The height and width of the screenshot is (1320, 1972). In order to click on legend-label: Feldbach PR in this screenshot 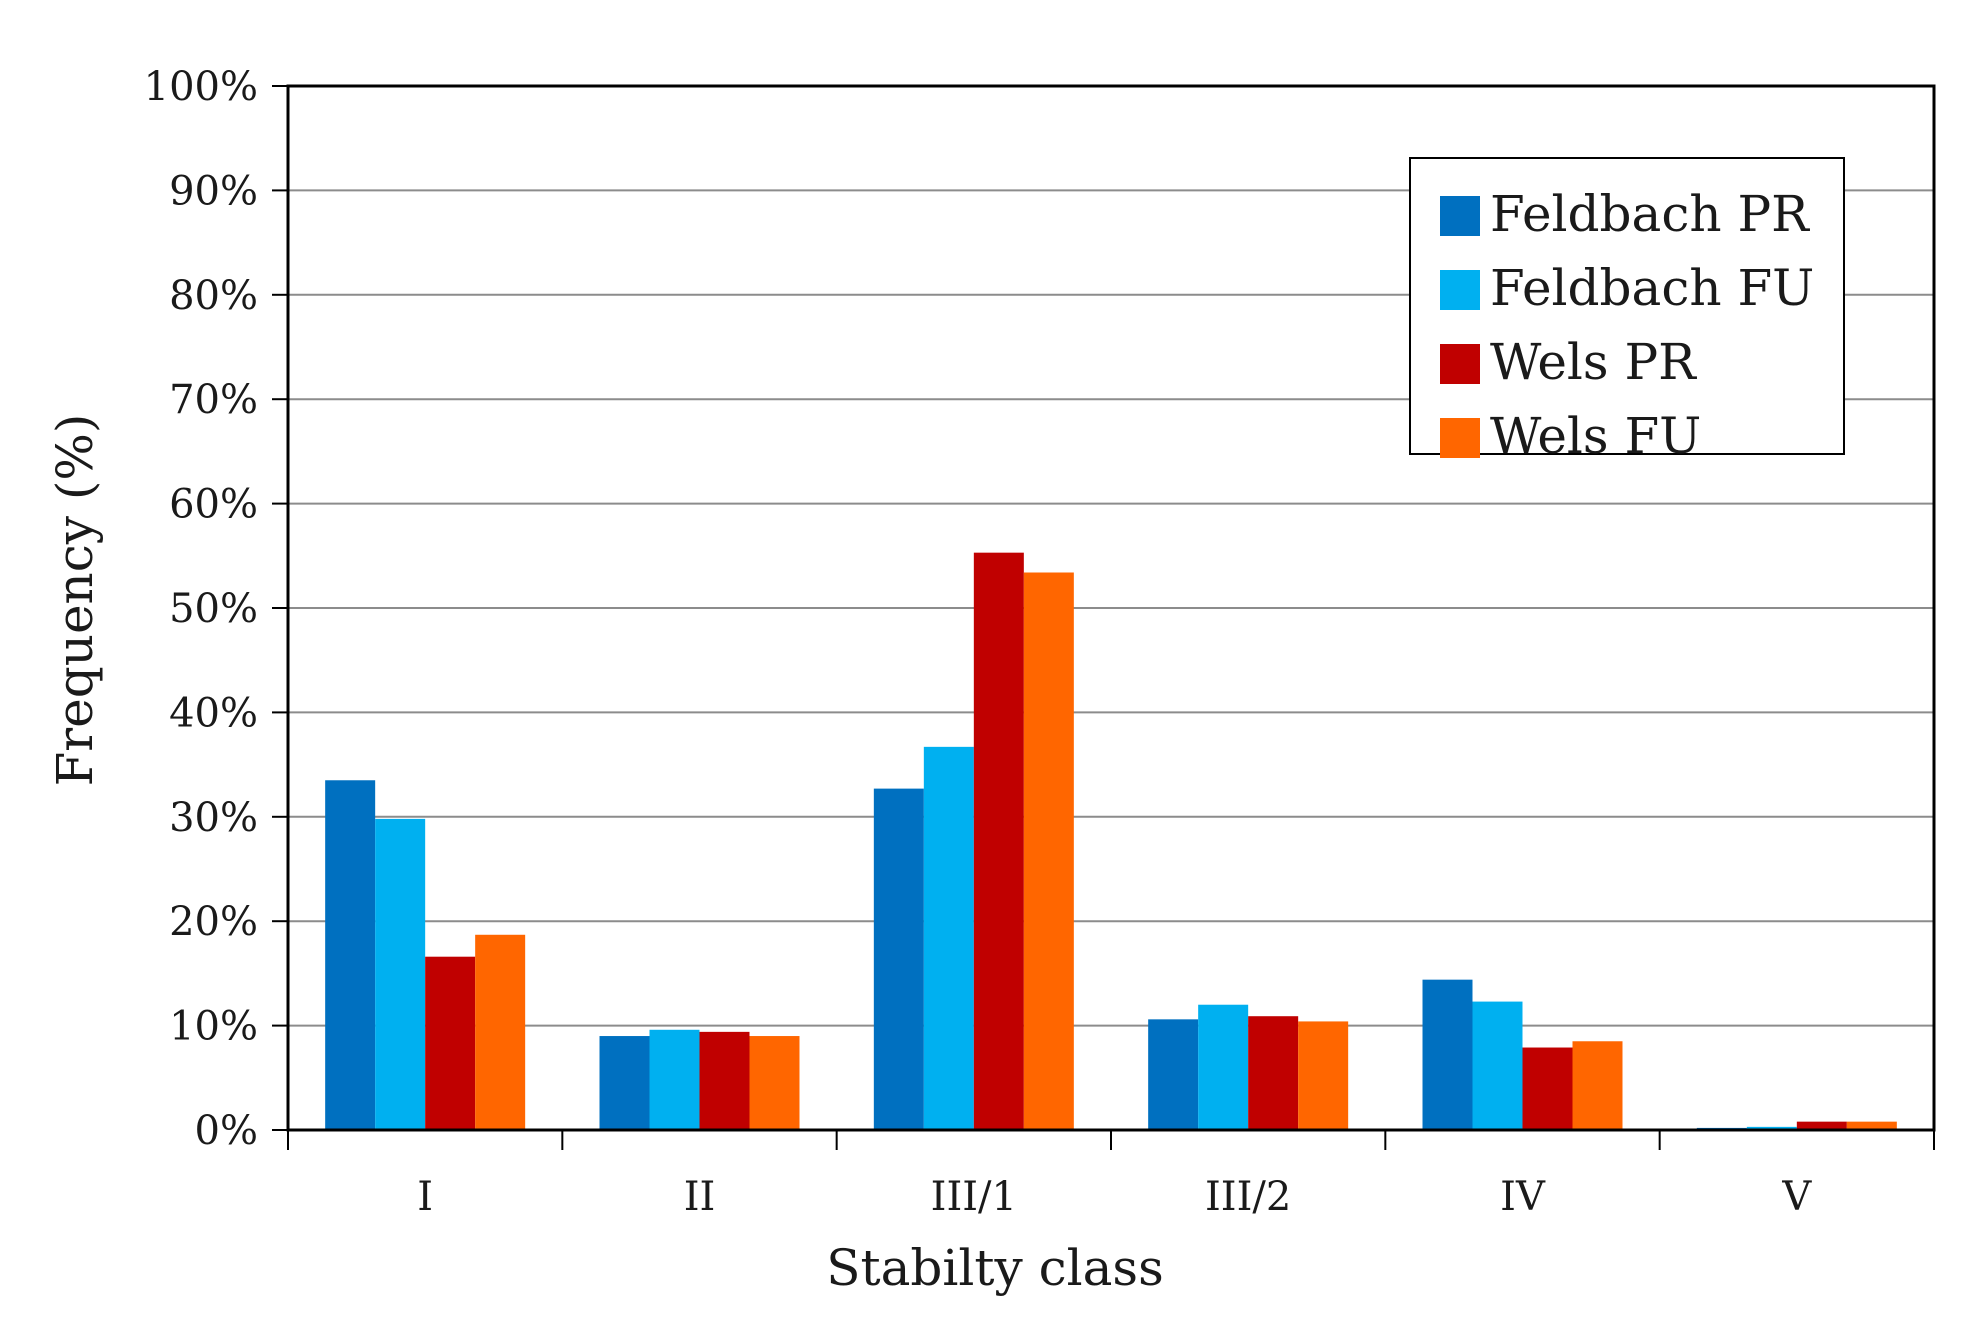, I will do `click(1650, 214)`.